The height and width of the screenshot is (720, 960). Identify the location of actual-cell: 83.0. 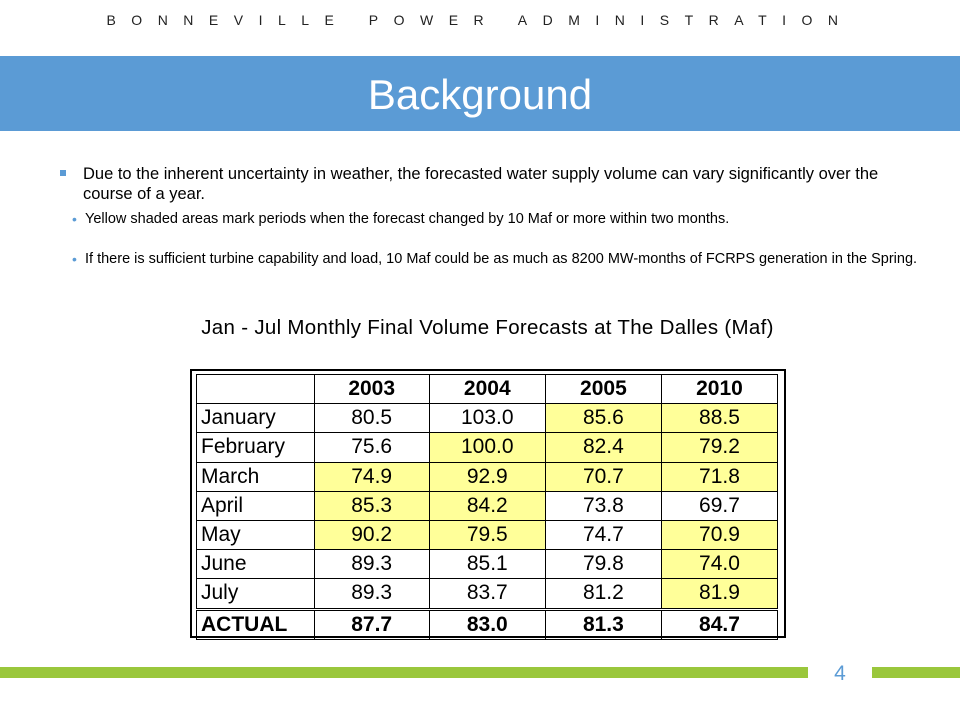
(487, 623).